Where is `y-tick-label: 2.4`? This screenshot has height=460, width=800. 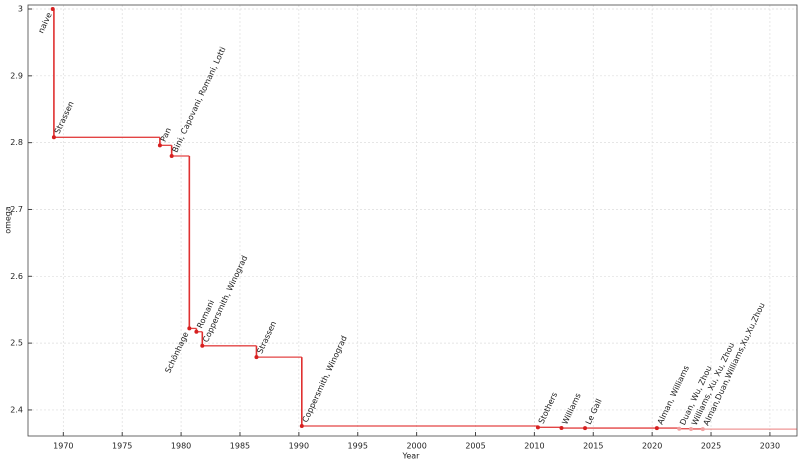
y-tick-label: 2.4 is located at coordinates (16, 409).